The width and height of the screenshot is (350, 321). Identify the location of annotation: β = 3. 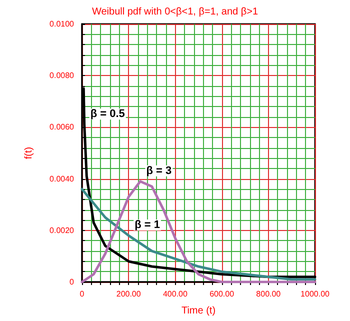
(159, 170).